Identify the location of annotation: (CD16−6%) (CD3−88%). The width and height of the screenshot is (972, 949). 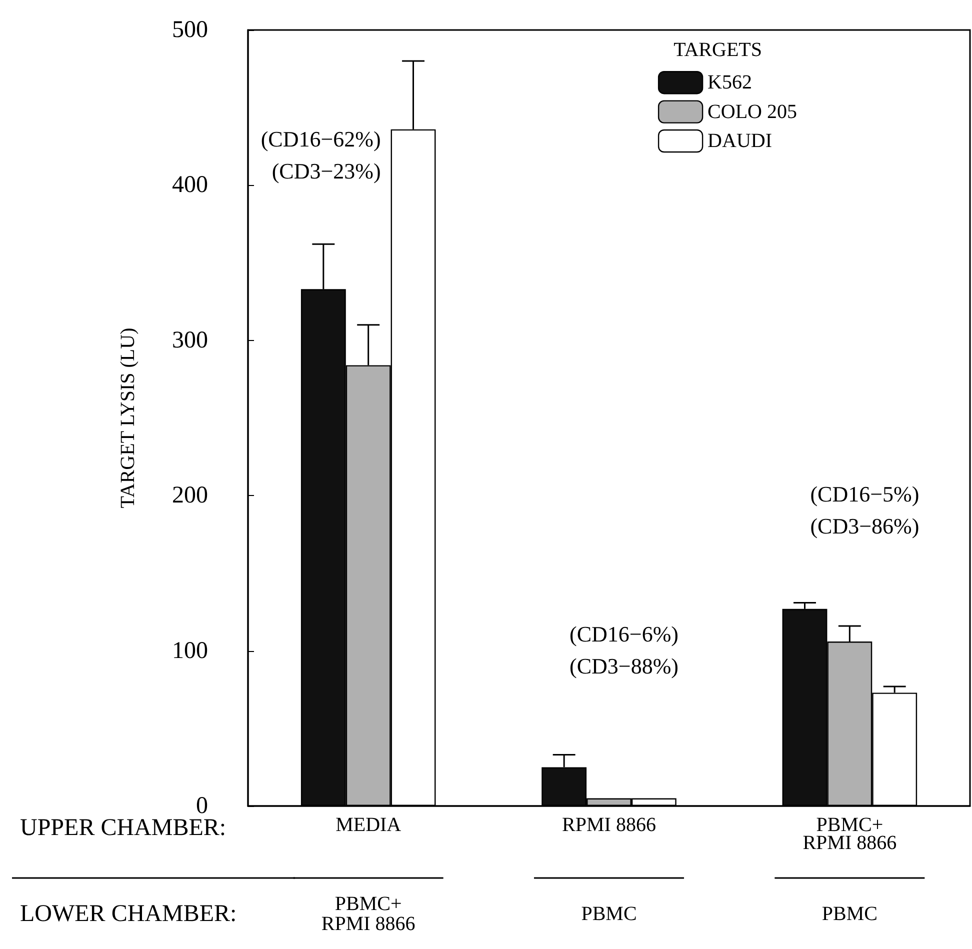
(624, 650).